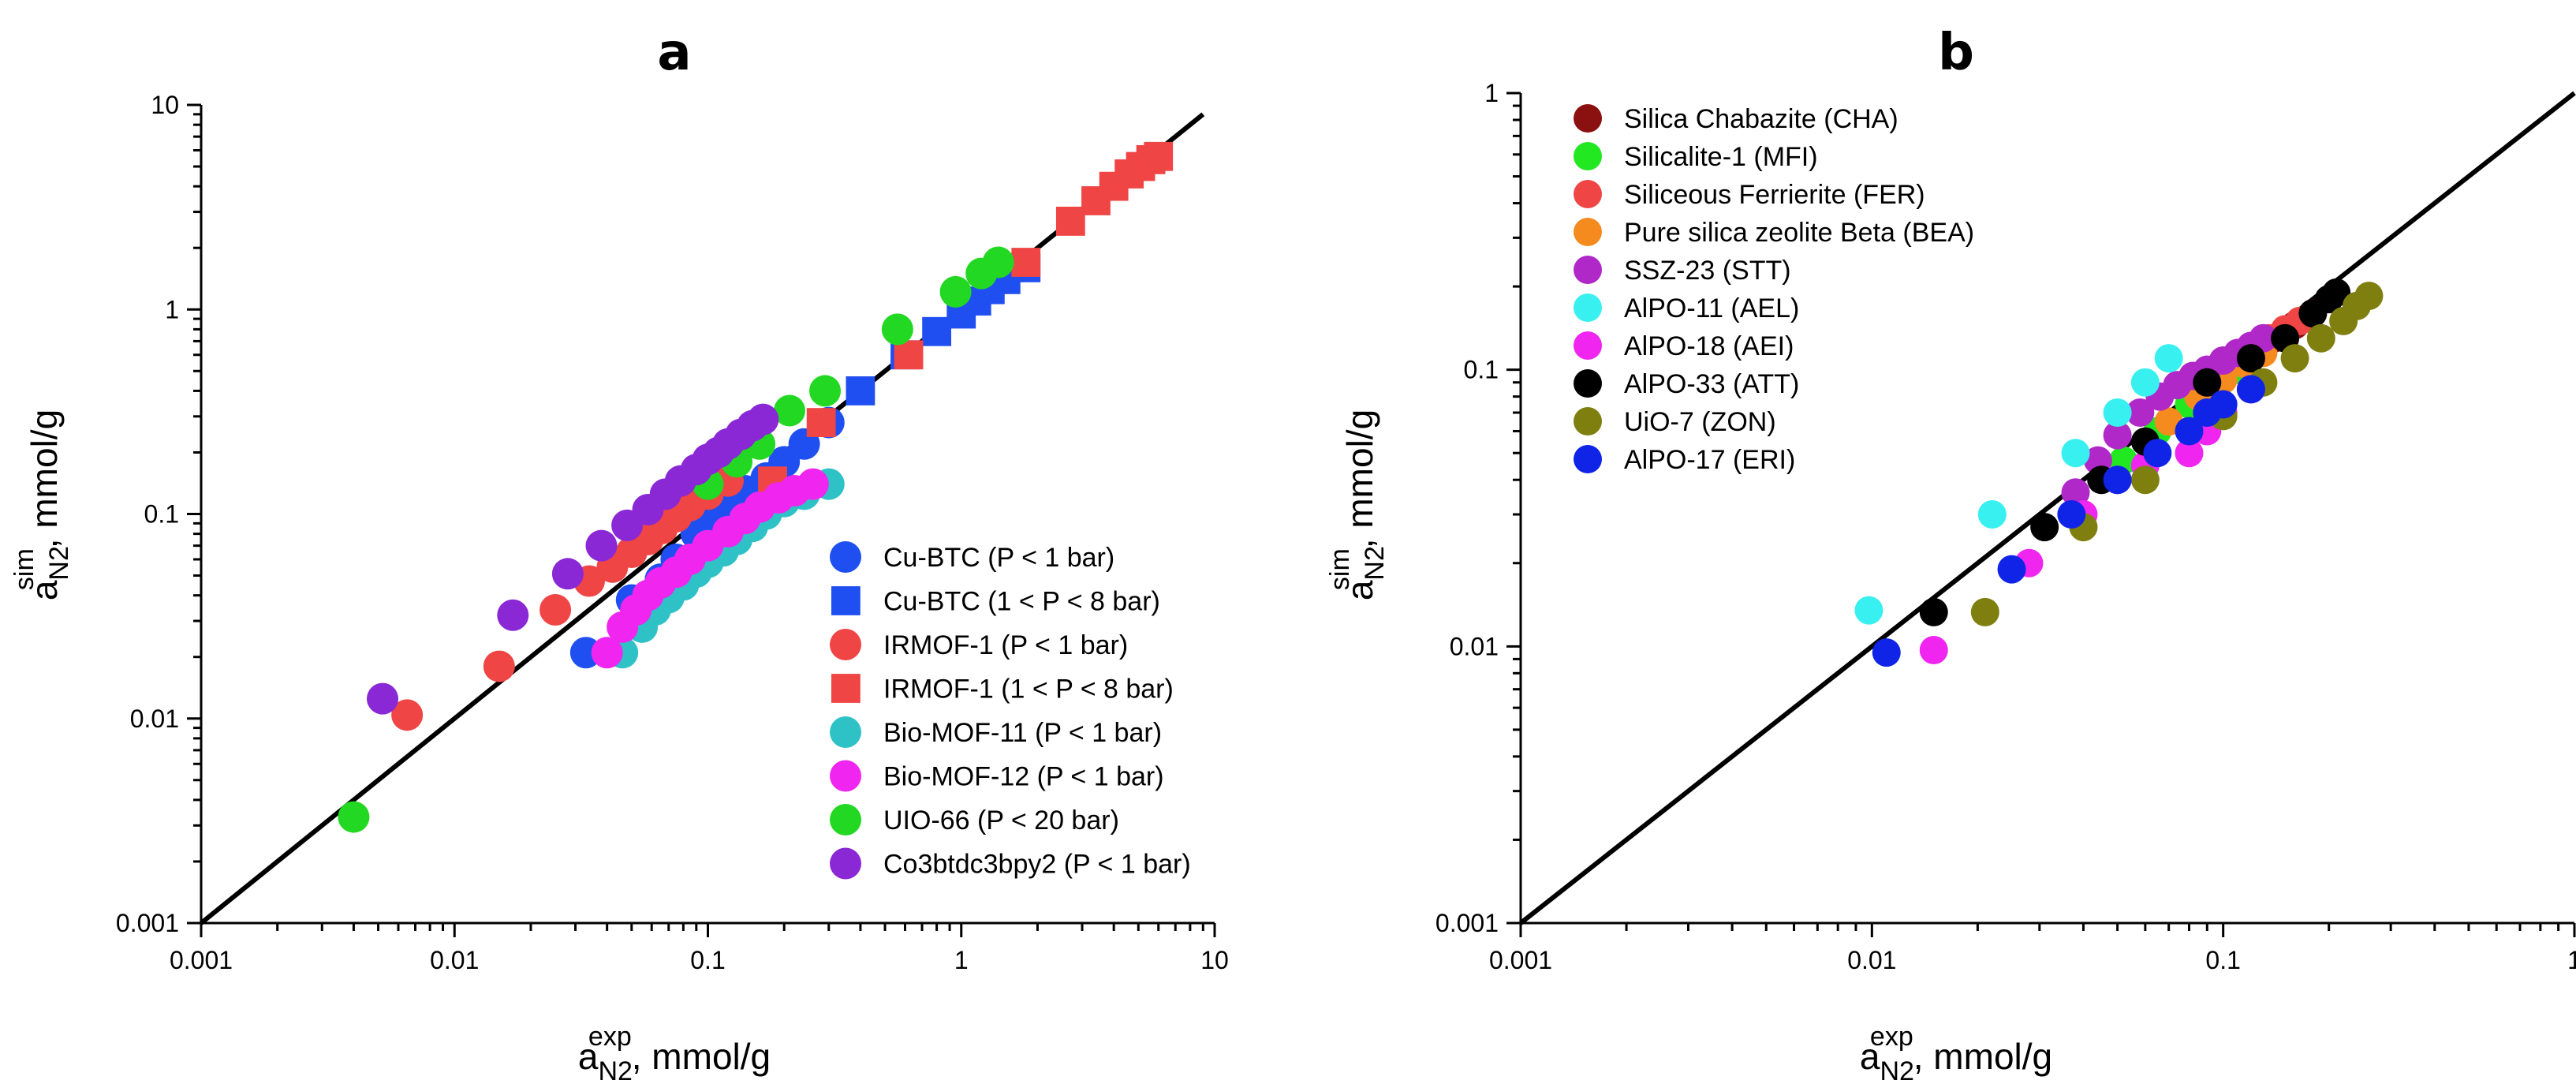  I want to click on legend-label: IRMOF-1 (1 < P < 8 bar), so click(1028, 690).